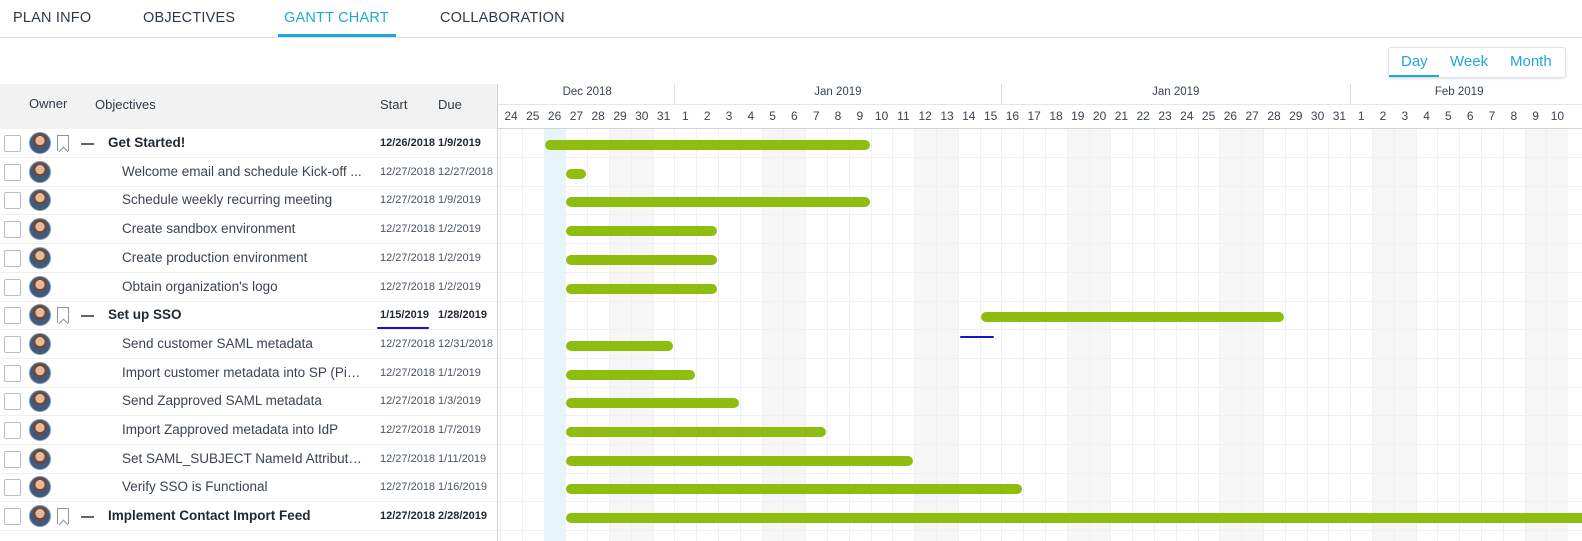 This screenshot has width=1582, height=541. I want to click on objective-name: Create sandbox environment, so click(209, 229).